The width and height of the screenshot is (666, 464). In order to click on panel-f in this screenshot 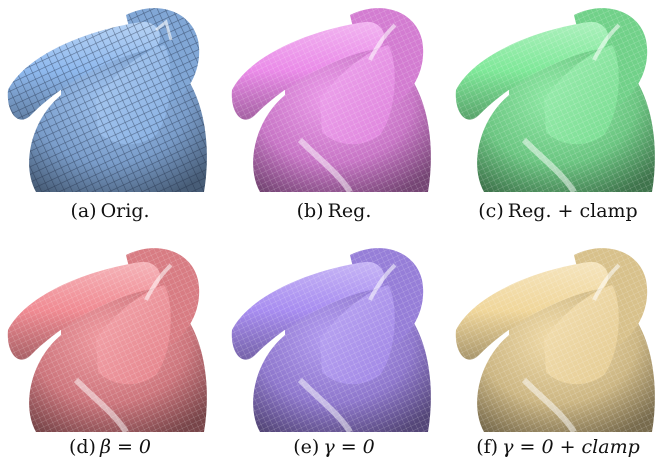, I will do `click(558, 336)`.